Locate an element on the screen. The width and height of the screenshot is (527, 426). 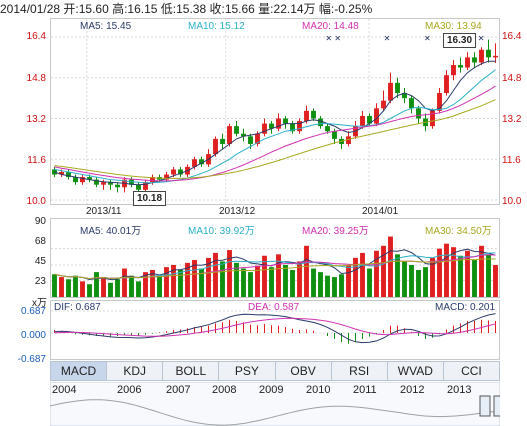
tab-rsi: RSI is located at coordinates (360, 371).